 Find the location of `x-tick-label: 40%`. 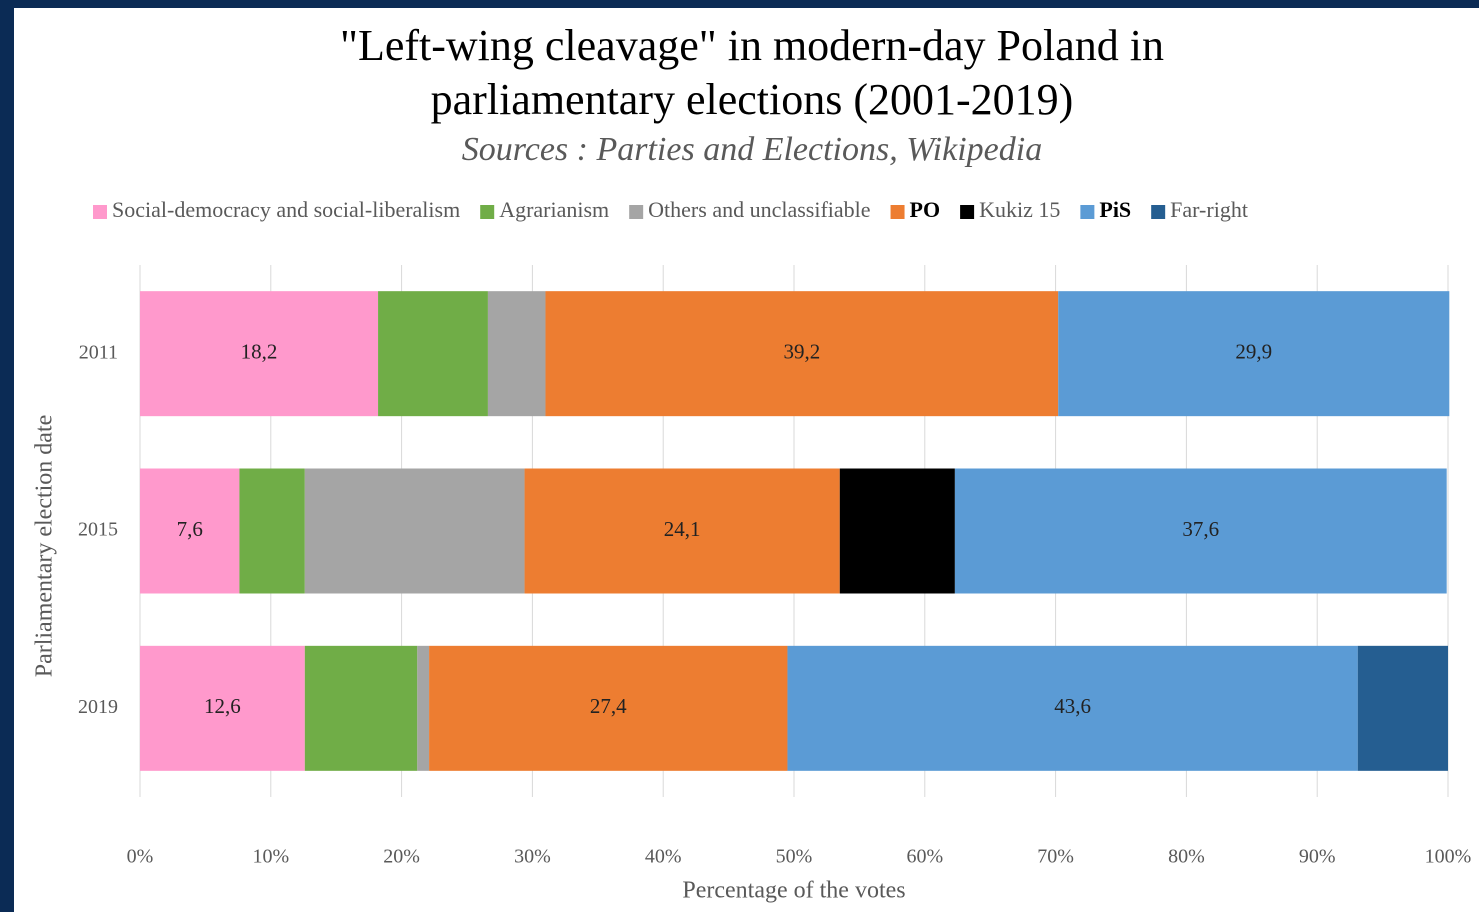

x-tick-label: 40% is located at coordinates (663, 857).